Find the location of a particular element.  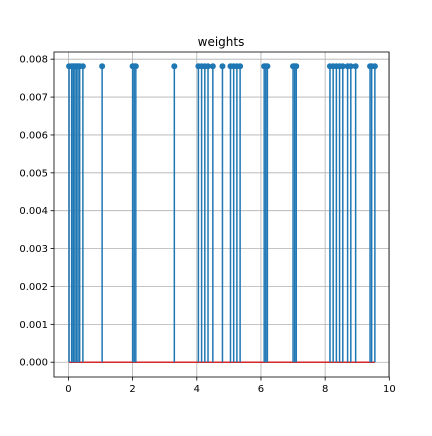

y-tick-label: 0.005 is located at coordinates (33, 173).